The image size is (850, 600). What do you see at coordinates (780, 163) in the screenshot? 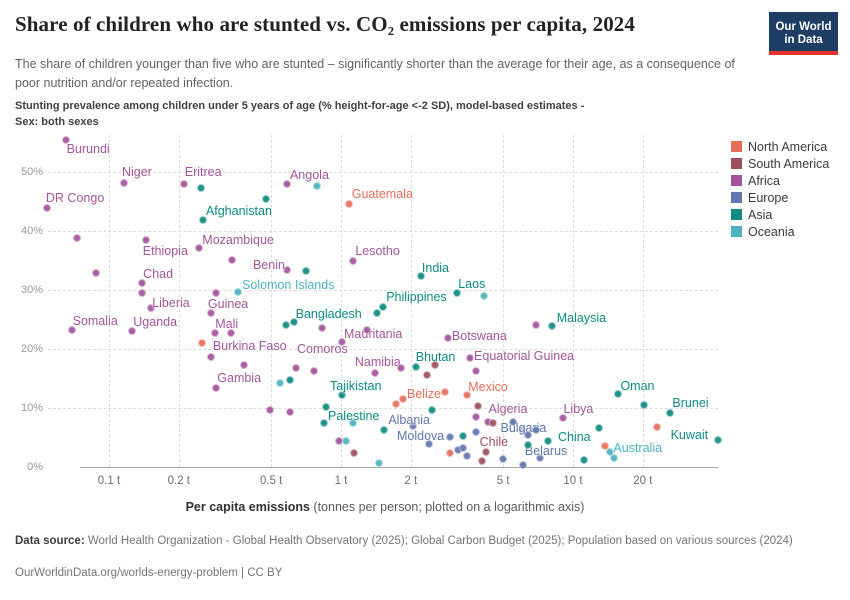
I see `legend-item-sa: South America` at bounding box center [780, 163].